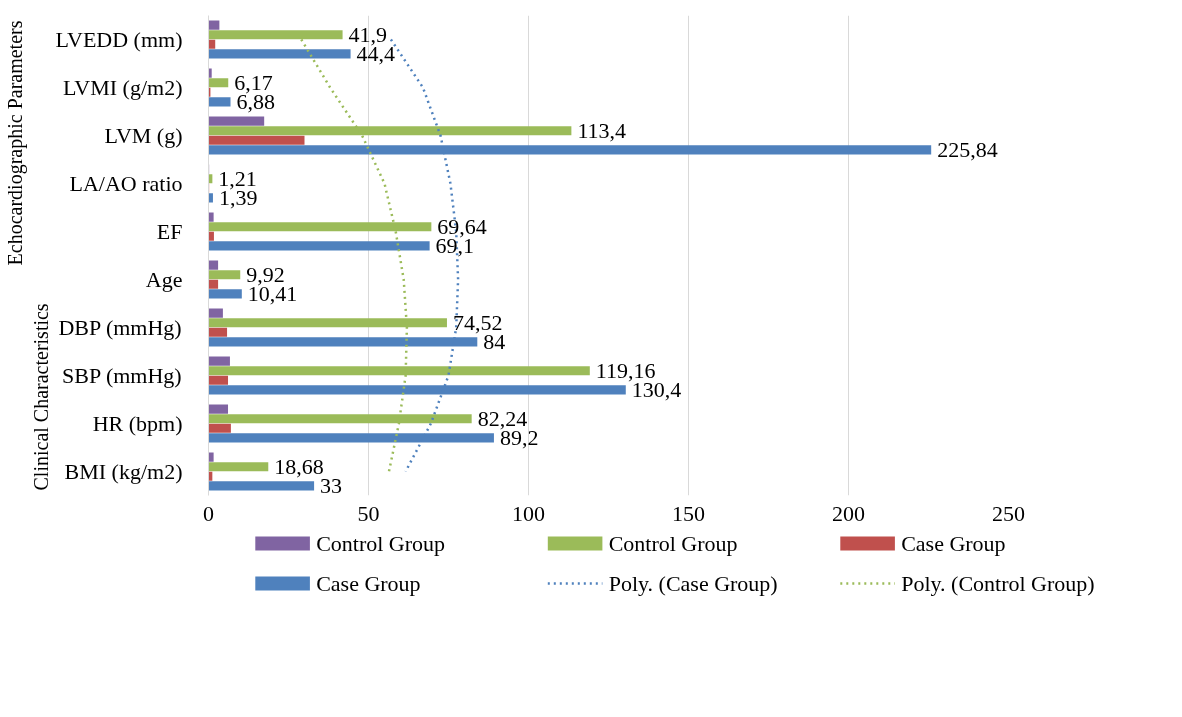  What do you see at coordinates (40, 397) in the screenshot?
I see `text: Clinical Characteristics` at bounding box center [40, 397].